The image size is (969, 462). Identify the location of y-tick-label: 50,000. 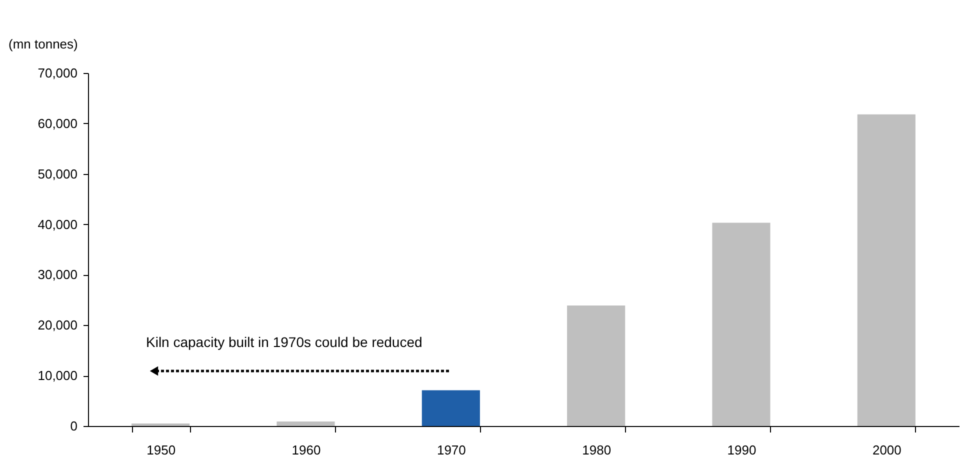
(58, 174).